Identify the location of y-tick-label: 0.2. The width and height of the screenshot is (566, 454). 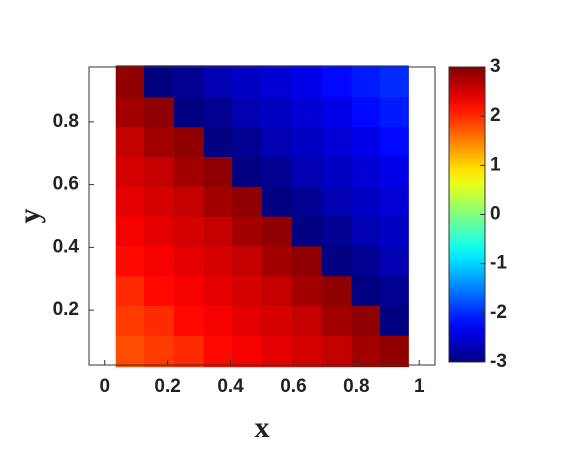
(66, 309).